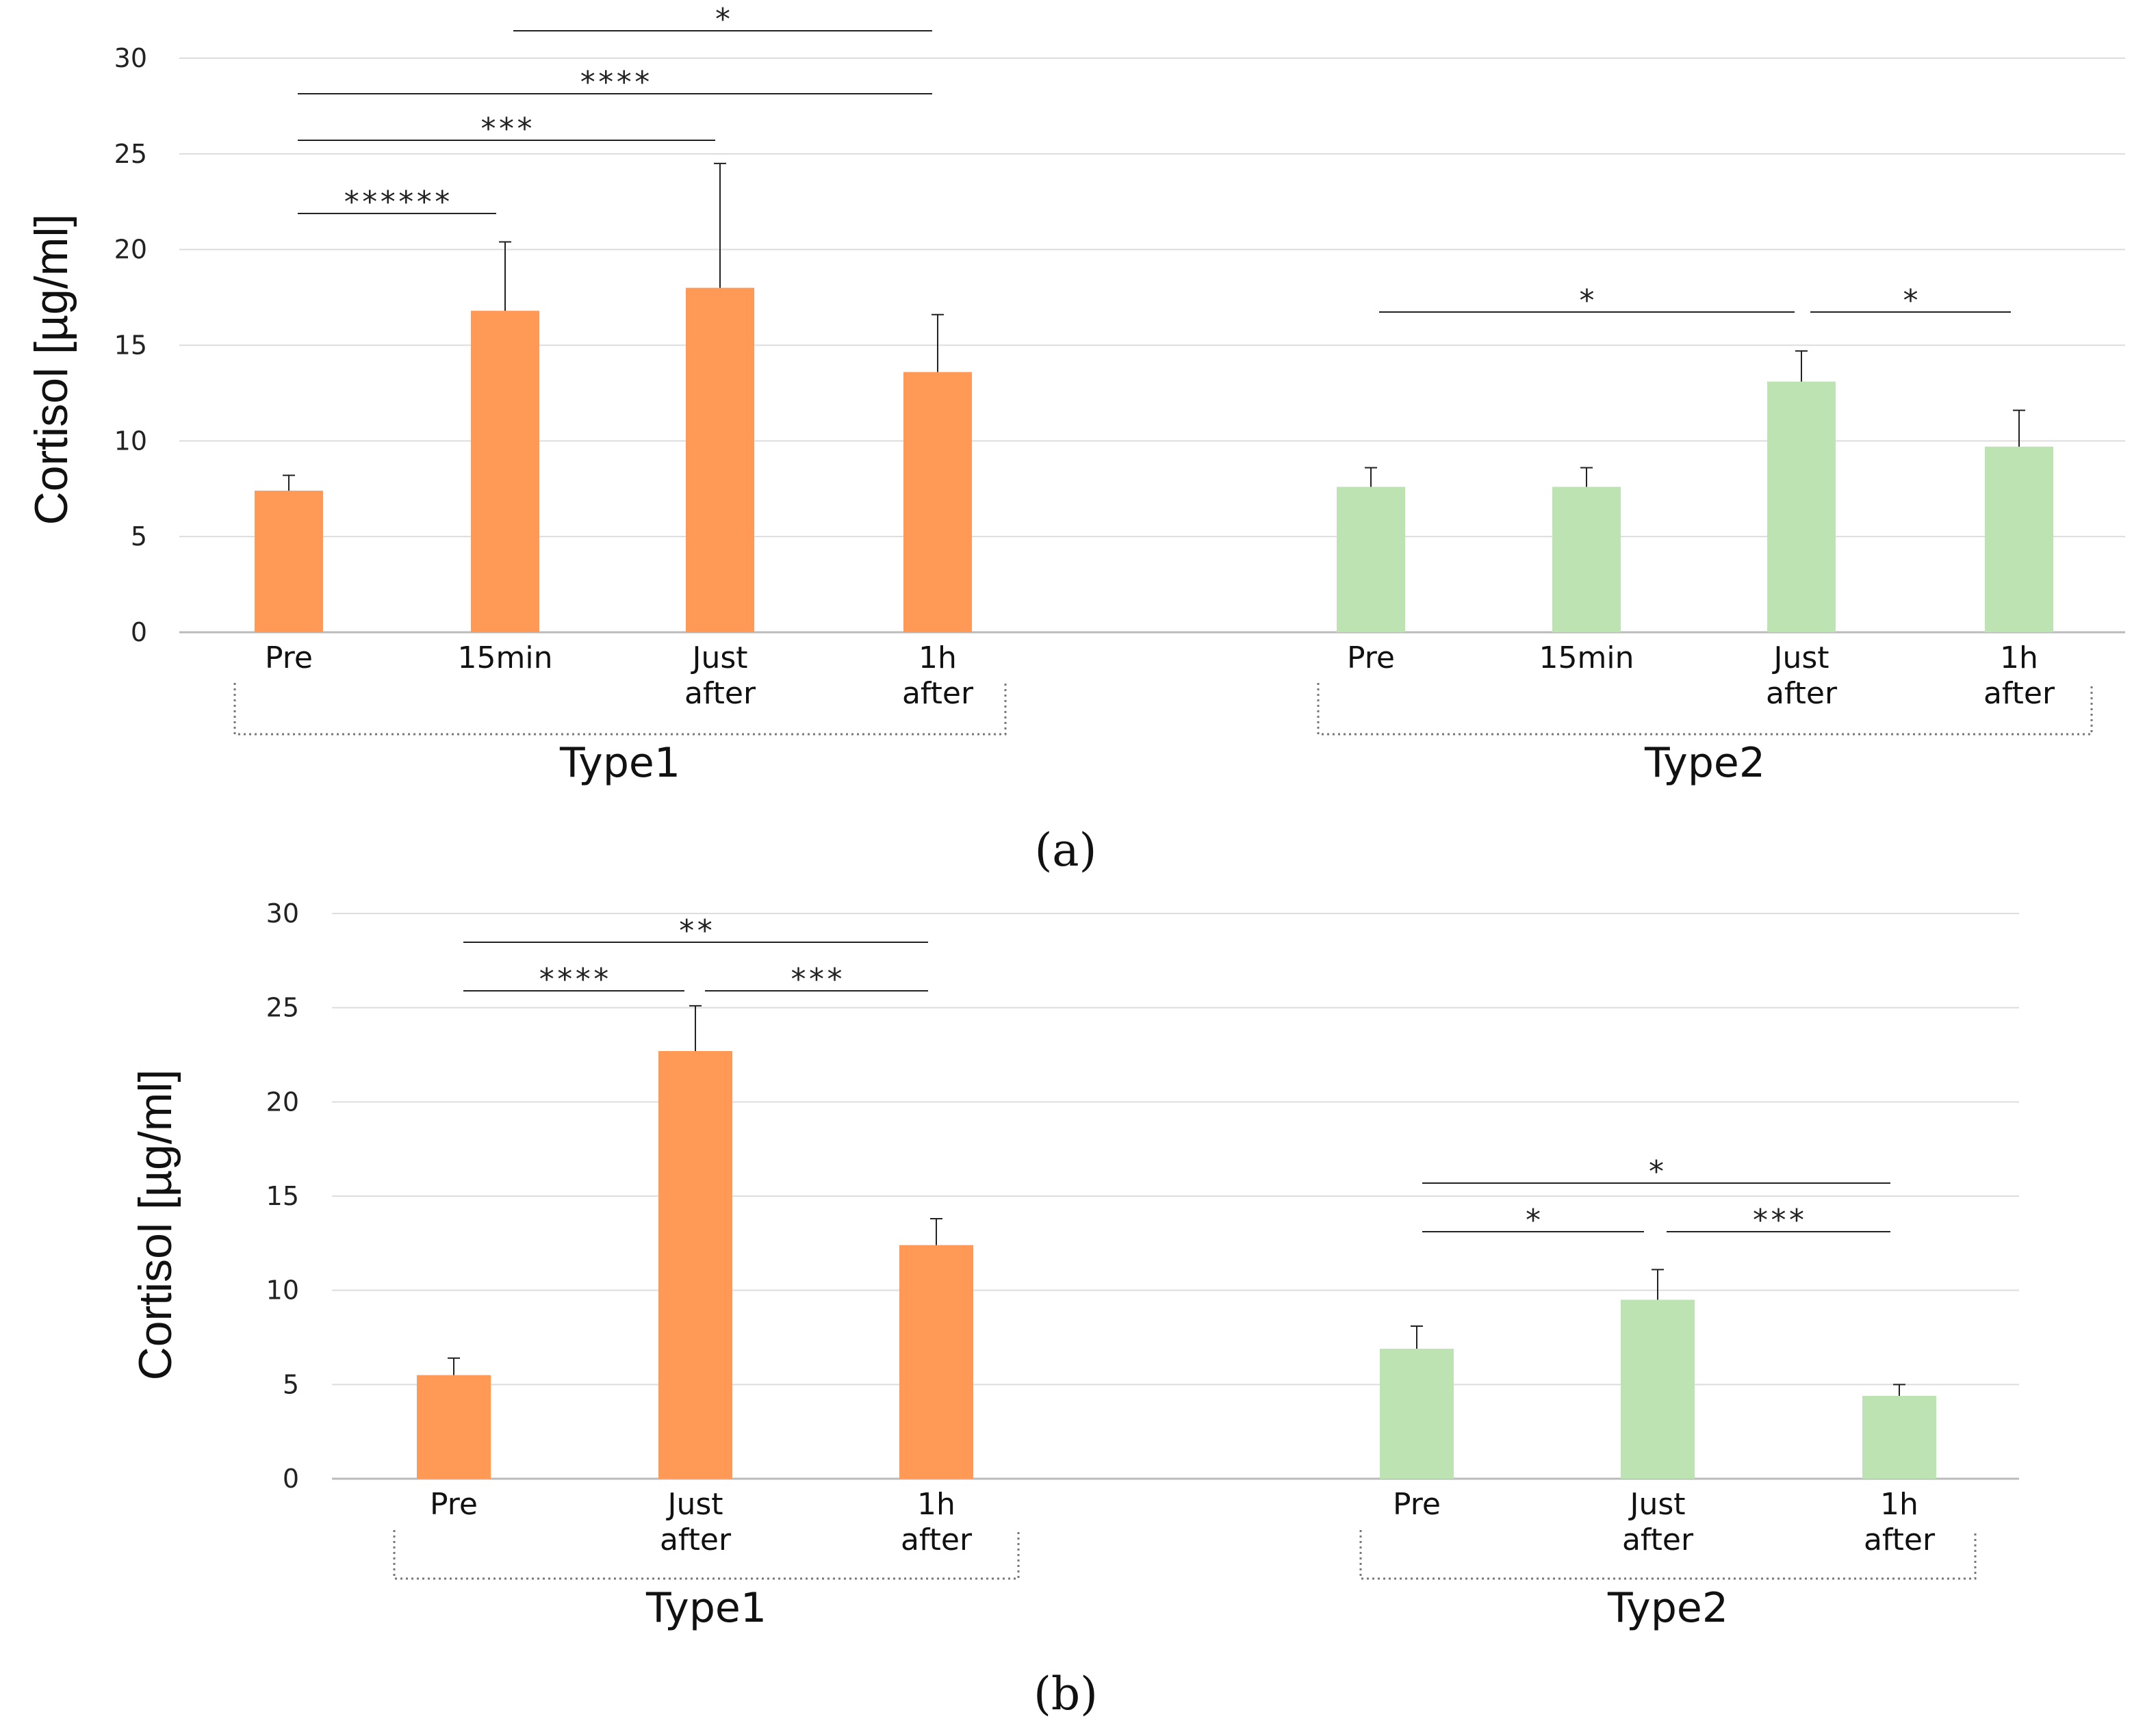 The image size is (2132, 1736). Describe the element at coordinates (1066, 850) in the screenshot. I see `panel-label: (a)` at that location.